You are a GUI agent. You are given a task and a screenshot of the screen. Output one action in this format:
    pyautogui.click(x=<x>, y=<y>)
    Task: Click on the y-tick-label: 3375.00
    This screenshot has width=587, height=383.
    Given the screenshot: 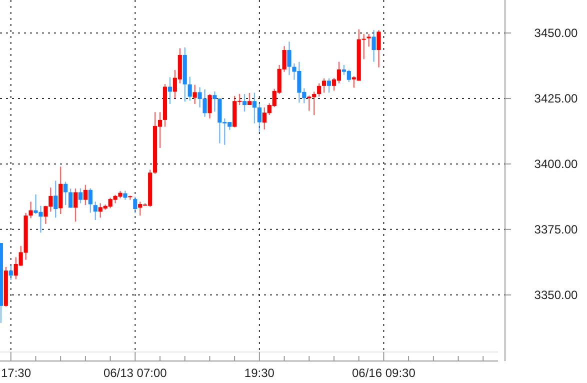 What is the action you would take?
    pyautogui.click(x=556, y=229)
    